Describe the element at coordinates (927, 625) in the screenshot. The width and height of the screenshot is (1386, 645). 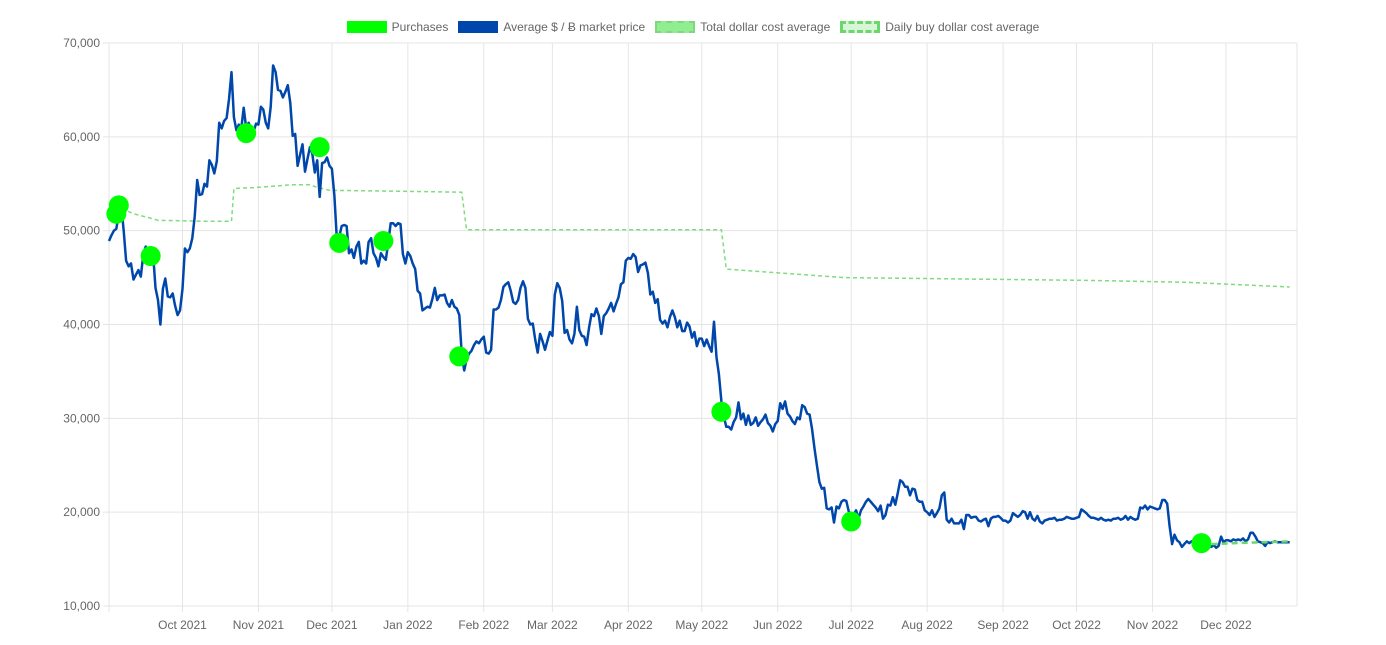
I see `x-tick-label: Aug 2022` at that location.